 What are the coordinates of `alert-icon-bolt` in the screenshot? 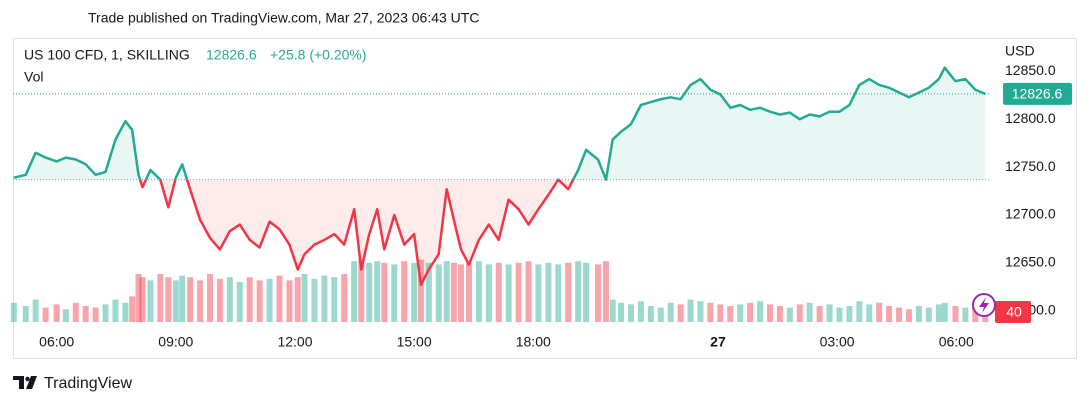 It's located at (984, 305).